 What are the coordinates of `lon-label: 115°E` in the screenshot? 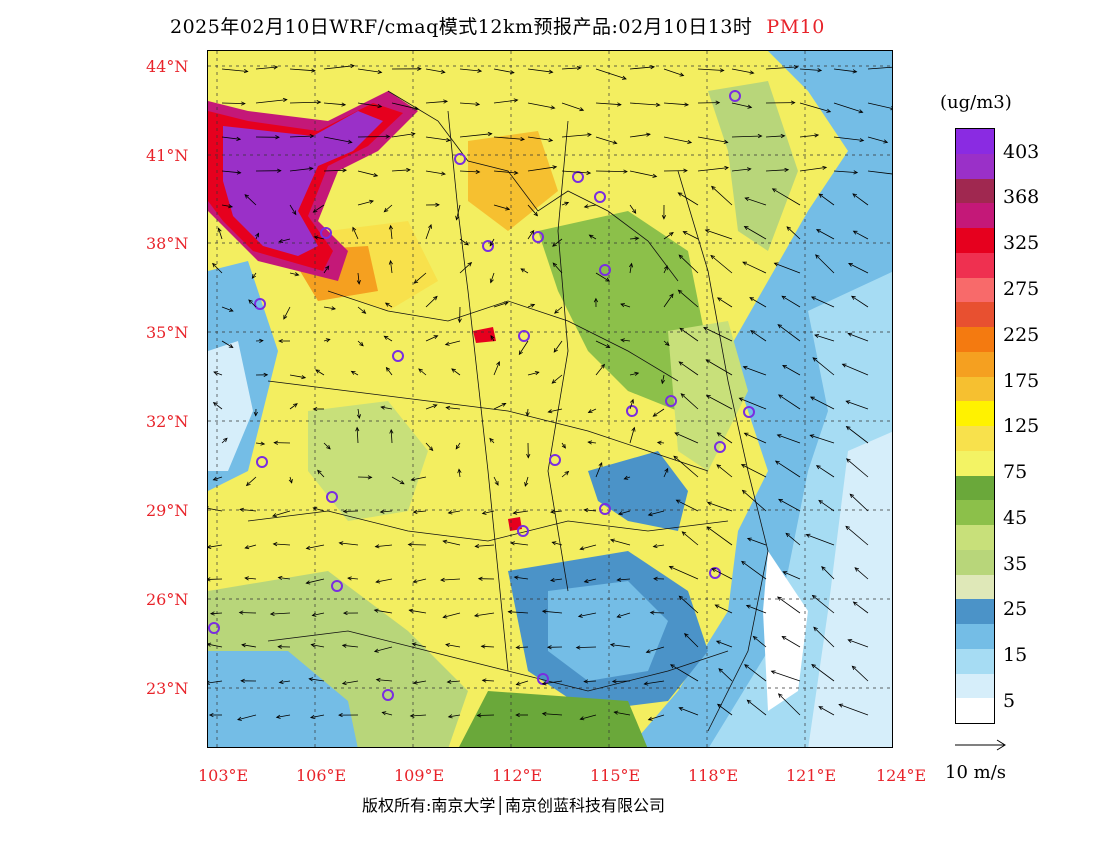 It's located at (615, 775).